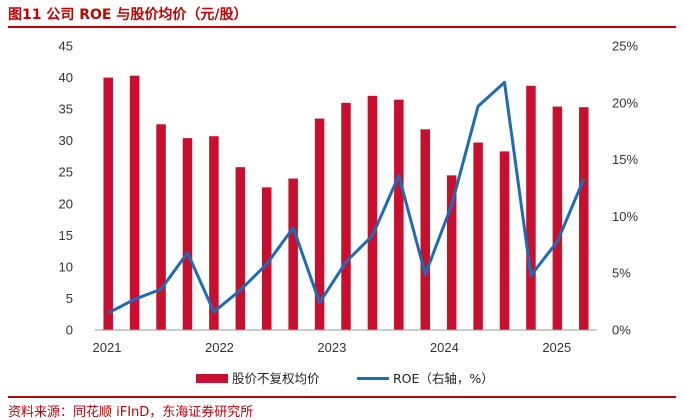 The image size is (684, 420). Describe the element at coordinates (66, 235) in the screenshot. I see `left-axis-tick-label: 15` at that location.